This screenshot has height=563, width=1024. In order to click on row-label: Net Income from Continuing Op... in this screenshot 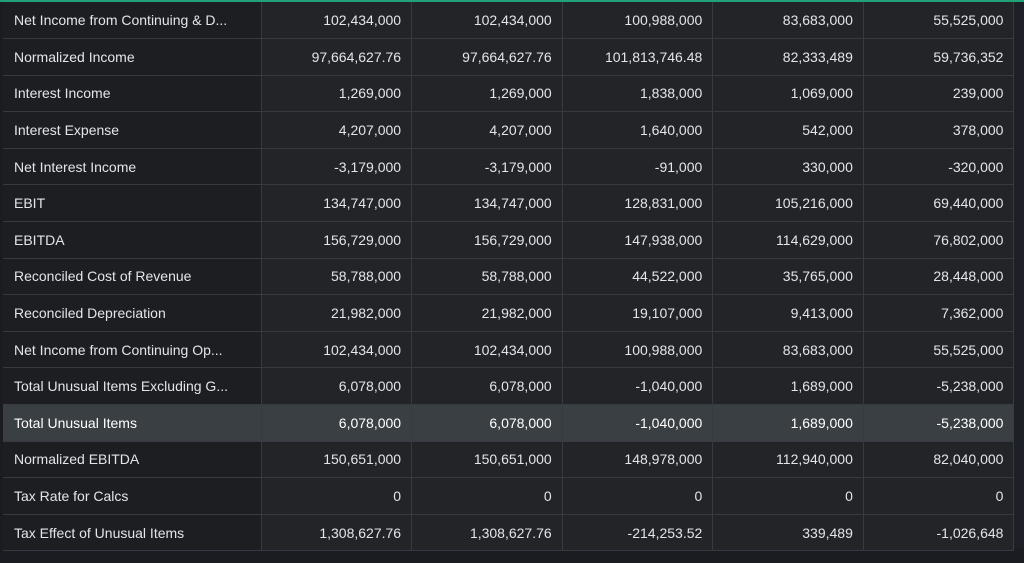, I will do `click(132, 350)`.